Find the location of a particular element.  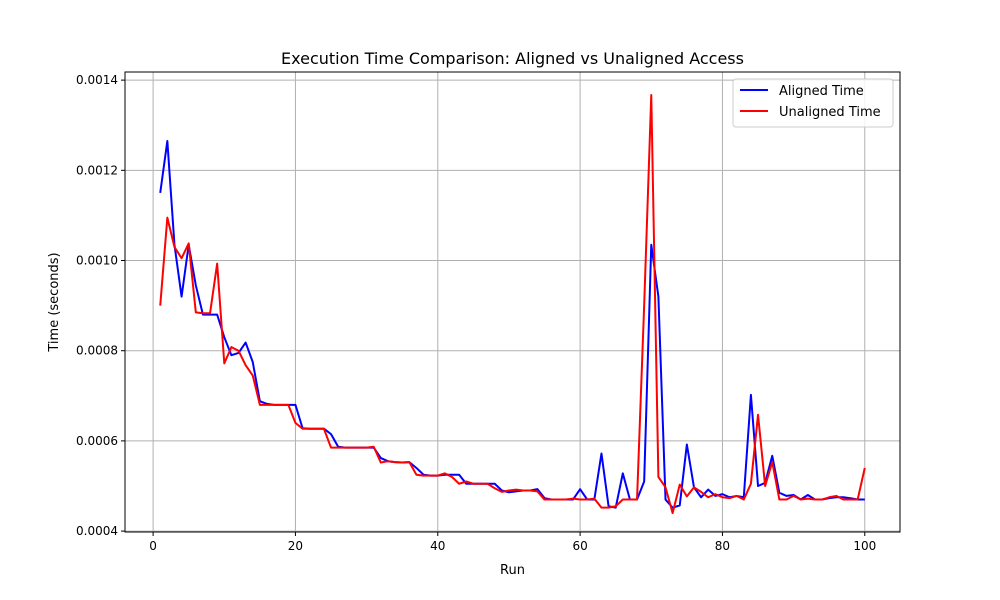

y-tick-label: 0.0008 is located at coordinates (97, 351).